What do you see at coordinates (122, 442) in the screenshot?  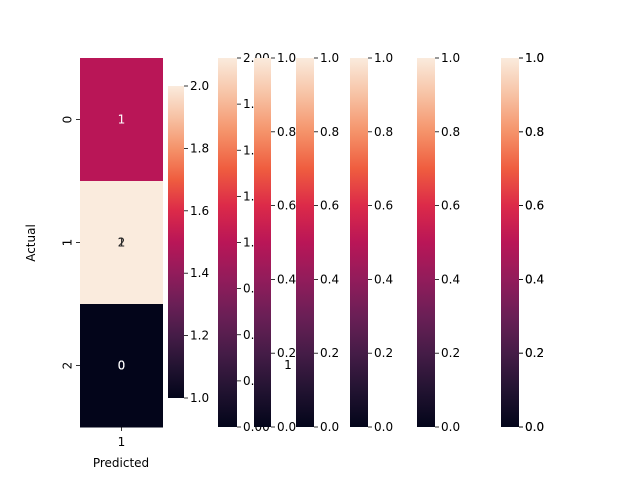 I see `x-tick-label: 1` at bounding box center [122, 442].